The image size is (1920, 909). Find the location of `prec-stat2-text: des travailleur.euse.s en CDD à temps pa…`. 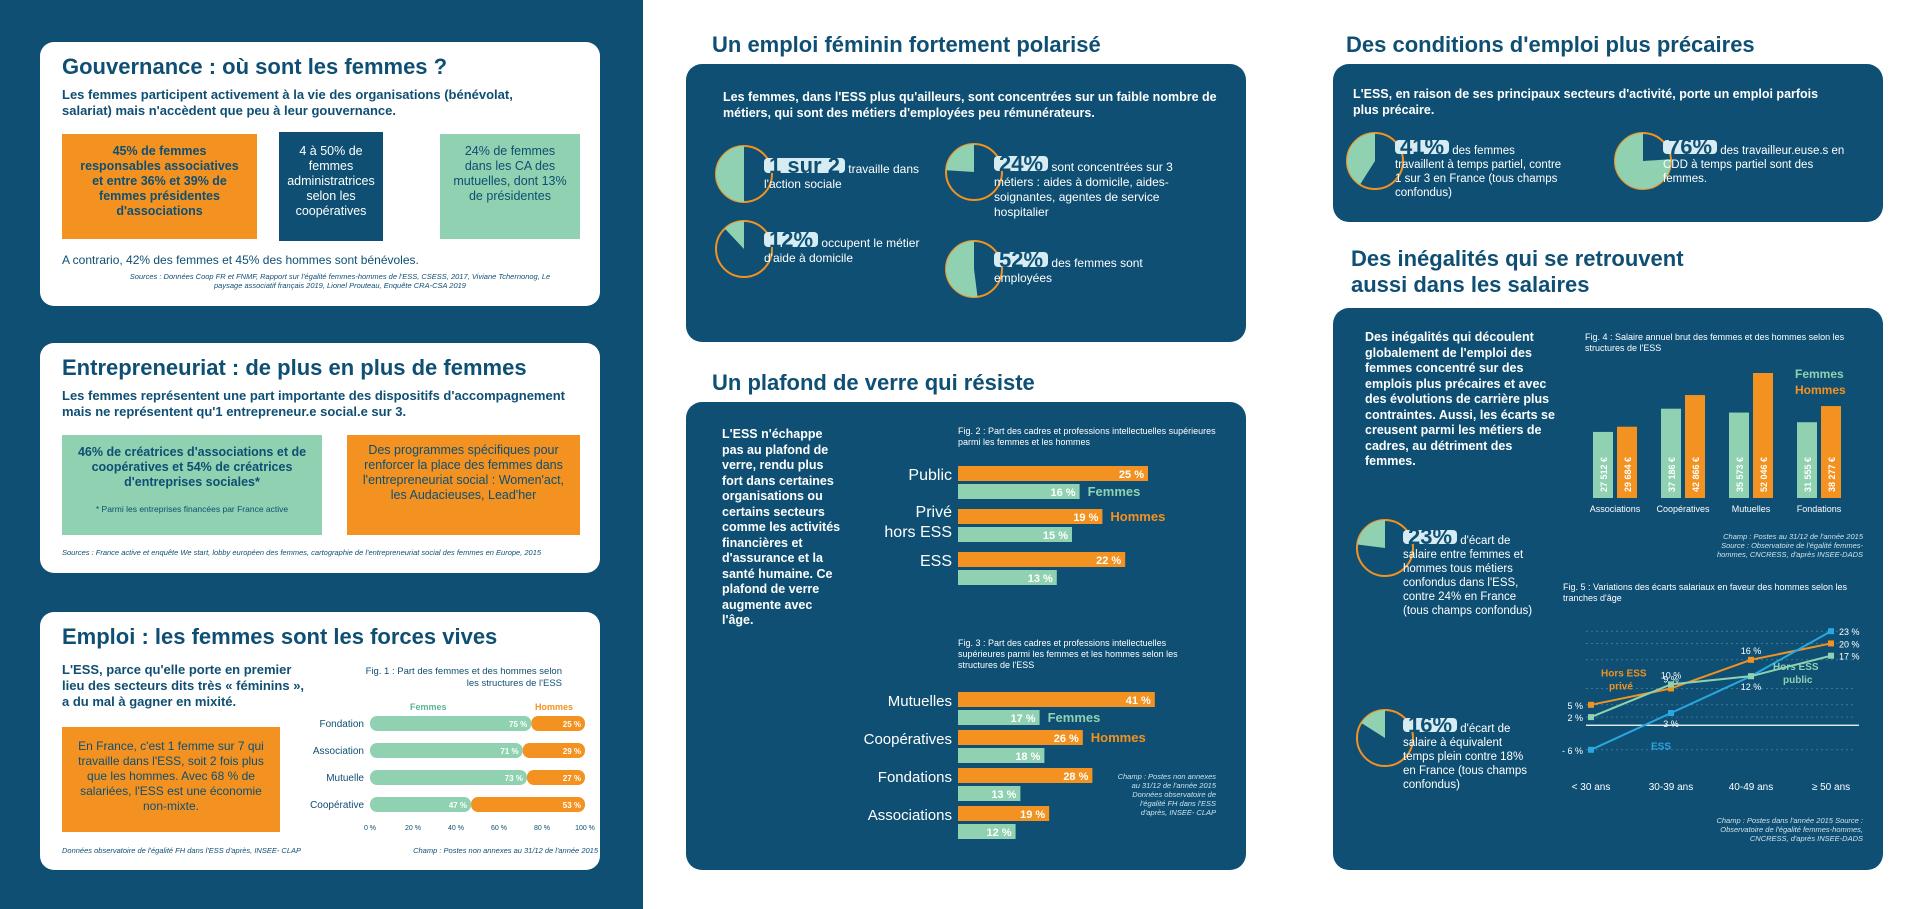

prec-stat2-text: des travailleur.euse.s en CDD à temps pa… is located at coordinates (1754, 165).